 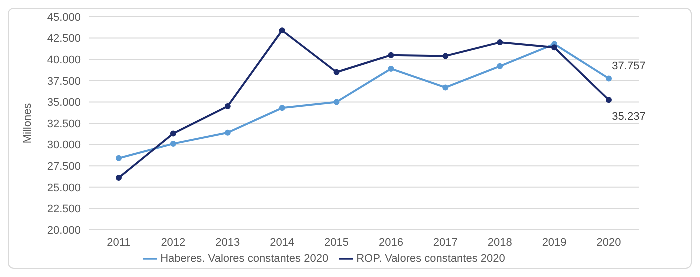 I want to click on x-tick-label: 2018, so click(x=500, y=242).